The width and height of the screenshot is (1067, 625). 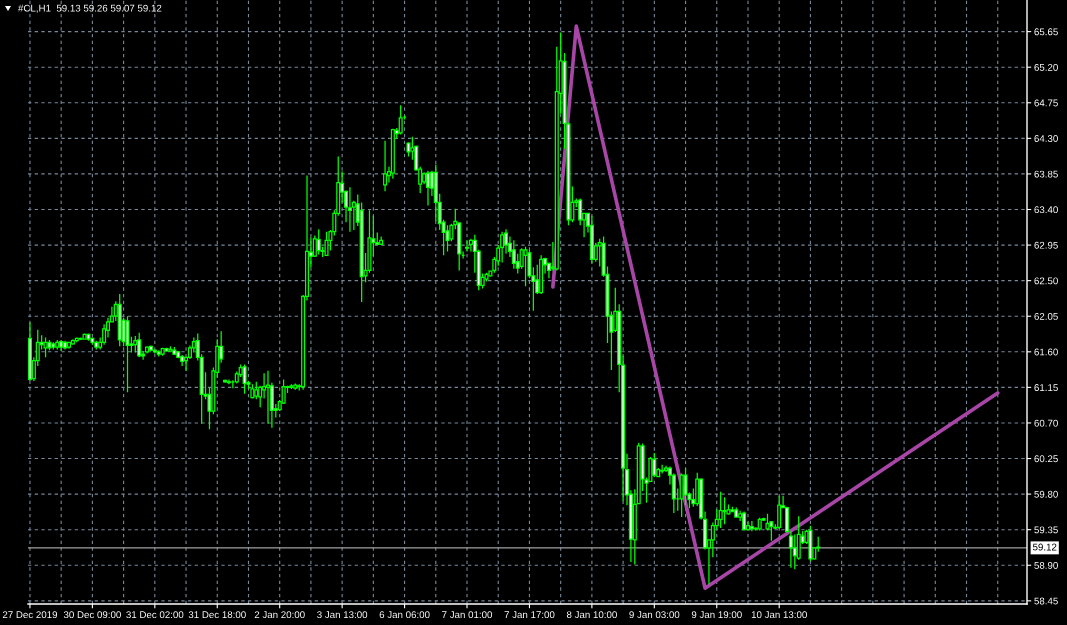 I want to click on y-tick-label: 60.70, so click(x=1046, y=423).